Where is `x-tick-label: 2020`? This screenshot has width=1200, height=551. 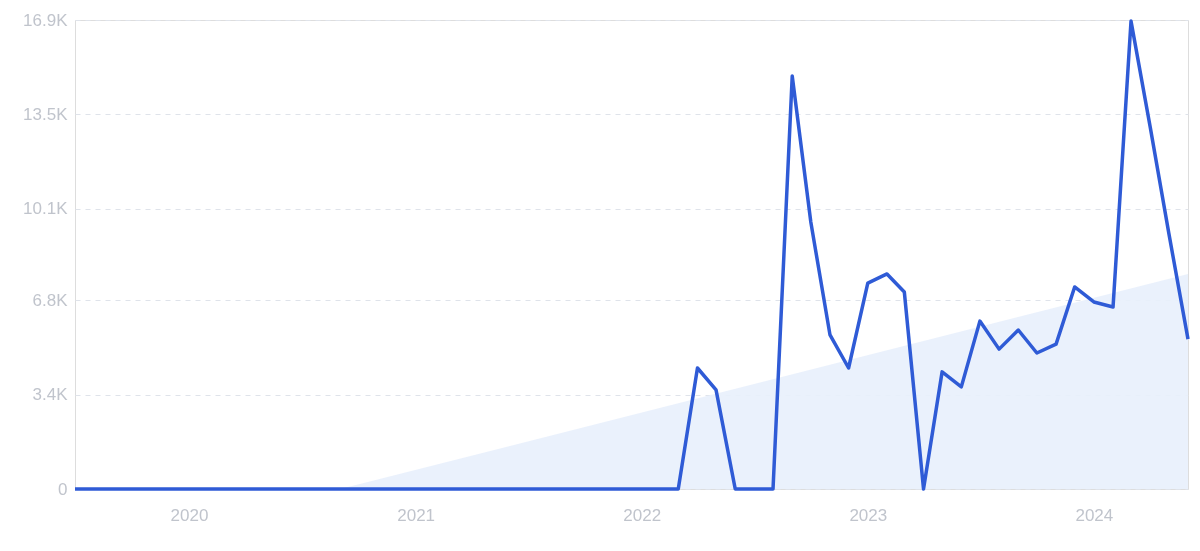 x-tick-label: 2020 is located at coordinates (189, 515).